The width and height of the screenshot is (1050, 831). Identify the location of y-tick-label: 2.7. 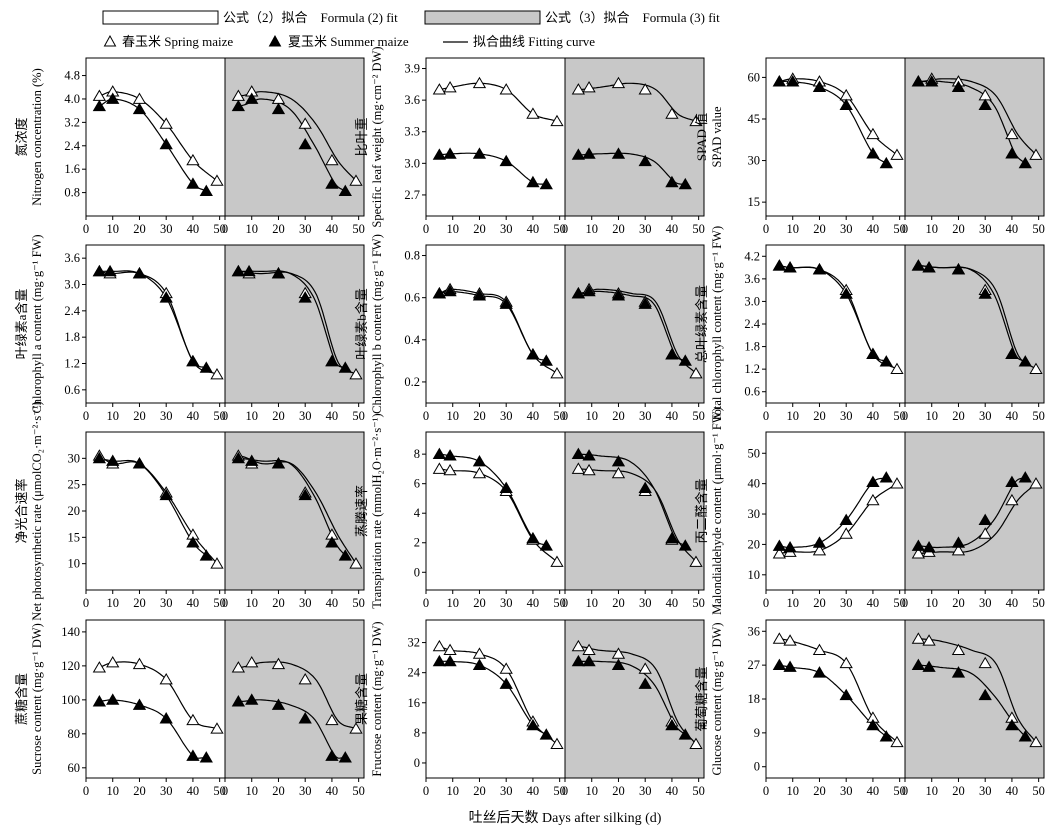
(412, 195).